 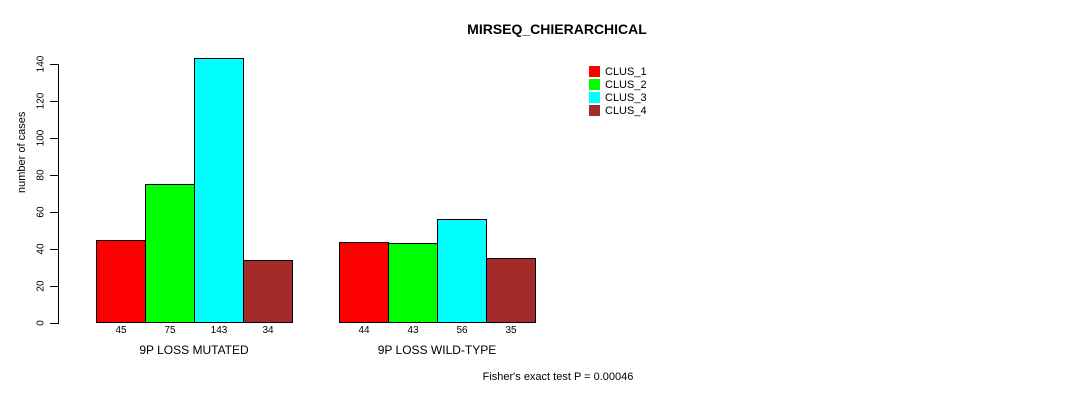 I want to click on bar-clus_3-group1, so click(x=219, y=190).